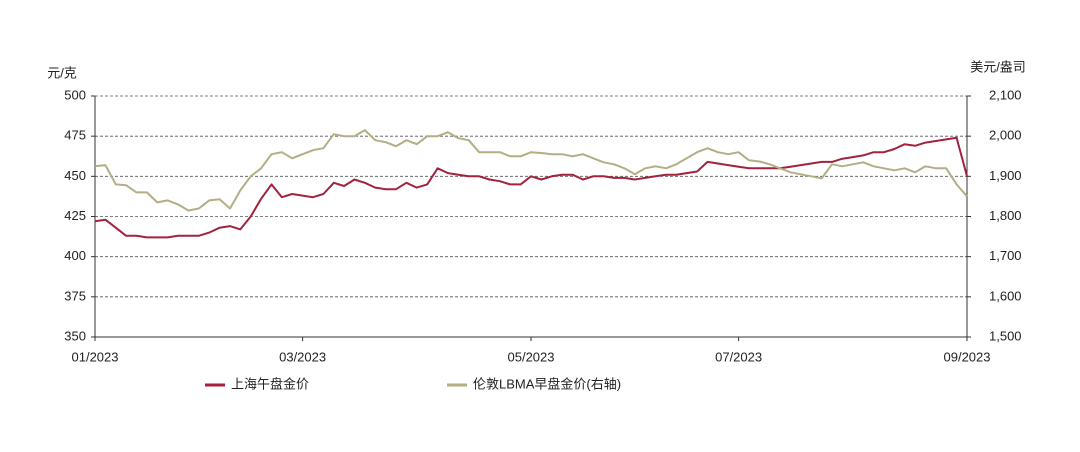  Describe the element at coordinates (302, 356) in the screenshot. I see `x-tick-label: 03/2023` at that location.